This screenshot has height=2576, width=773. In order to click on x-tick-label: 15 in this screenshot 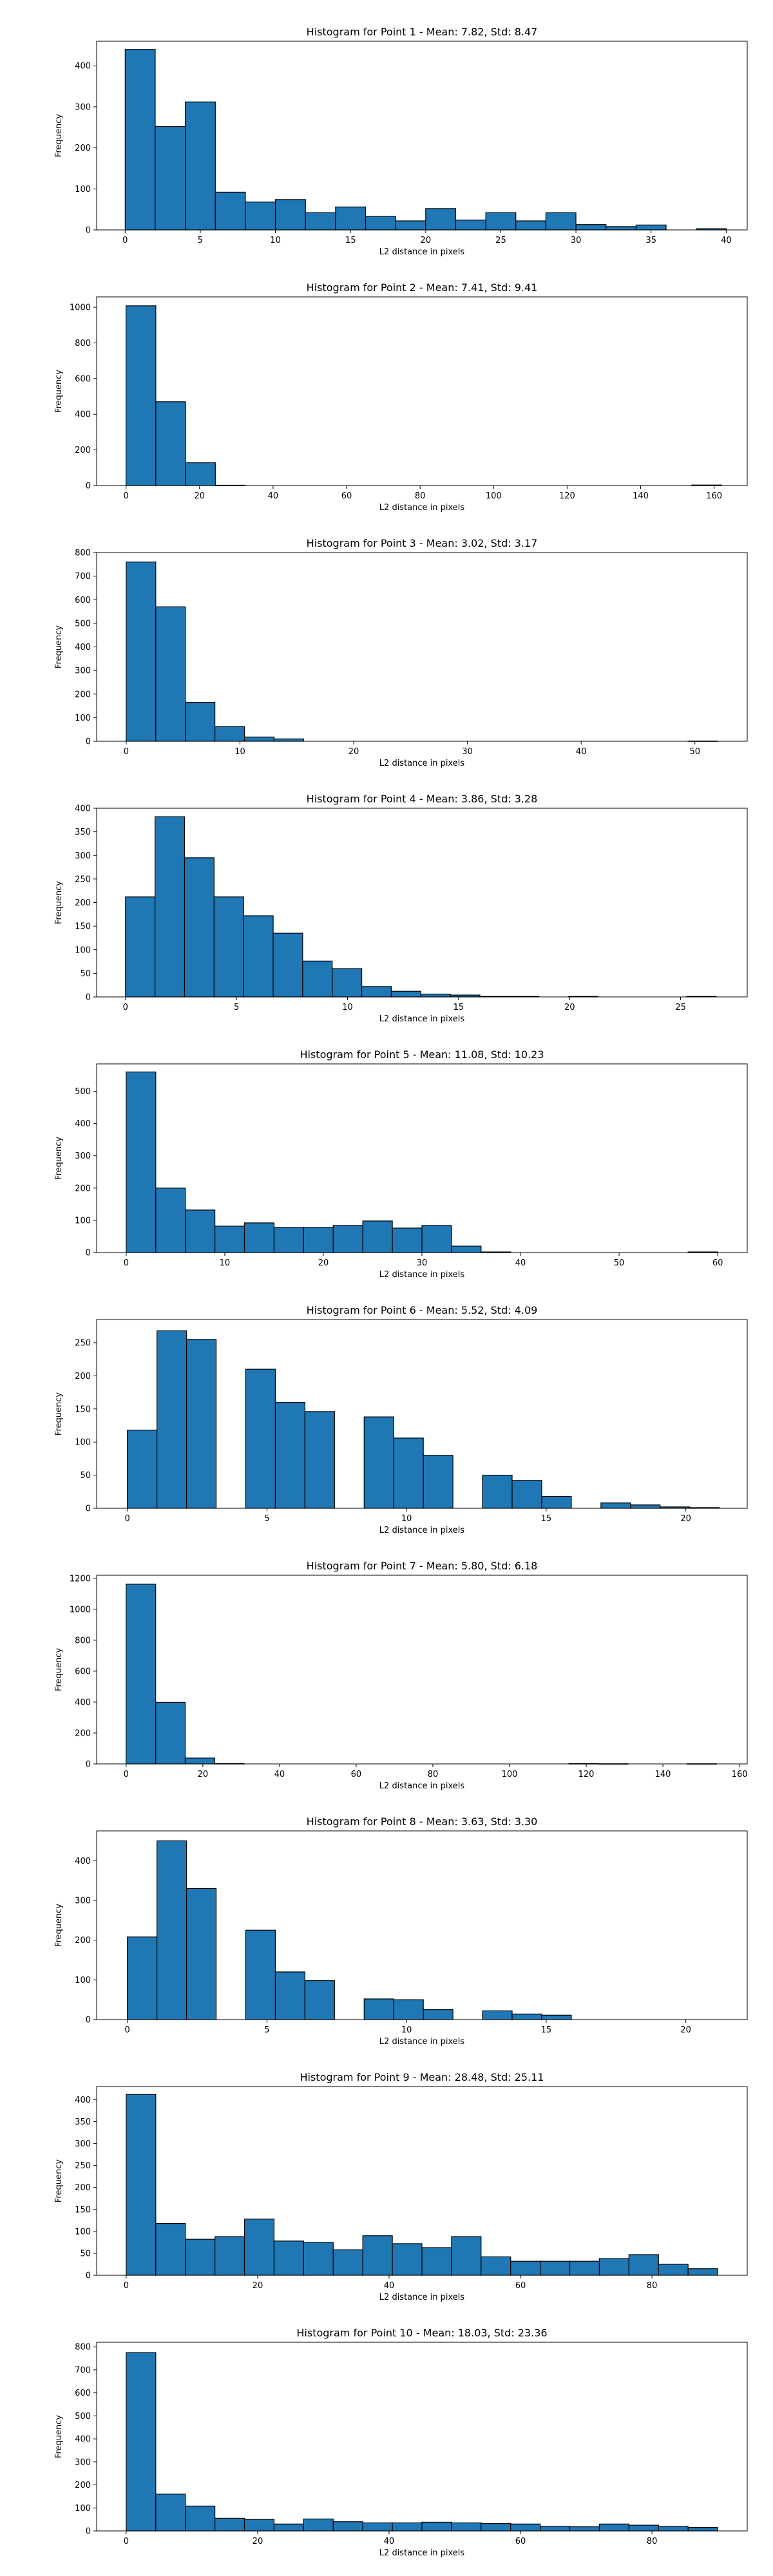, I will do `click(546, 1519)`.